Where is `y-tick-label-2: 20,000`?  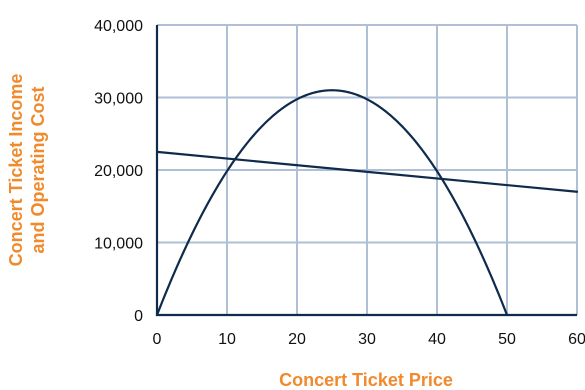
y-tick-label-2: 20,000 is located at coordinates (118, 171).